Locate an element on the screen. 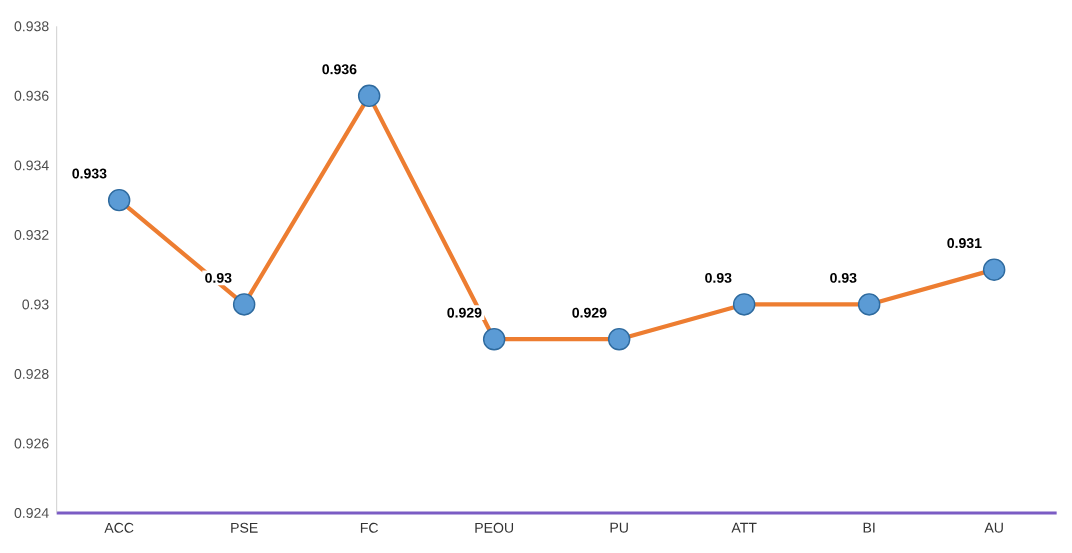 This screenshot has height=553, width=1072. y-tick-label: 0.93 is located at coordinates (35, 304).